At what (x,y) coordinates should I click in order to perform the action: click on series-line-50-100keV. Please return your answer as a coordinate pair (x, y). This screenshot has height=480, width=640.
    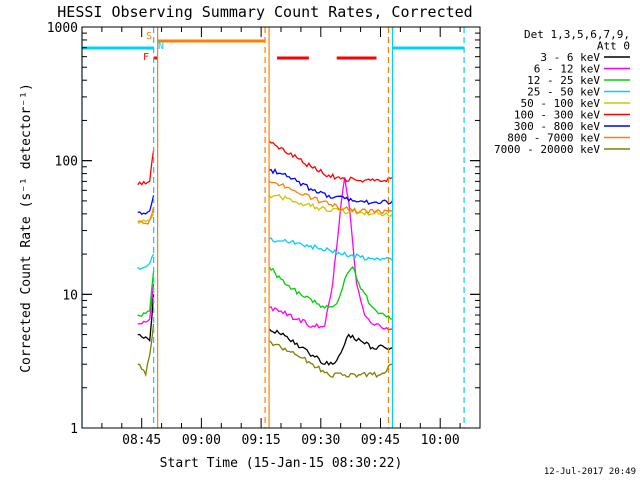
    Looking at the image, I should click on (330, 205).